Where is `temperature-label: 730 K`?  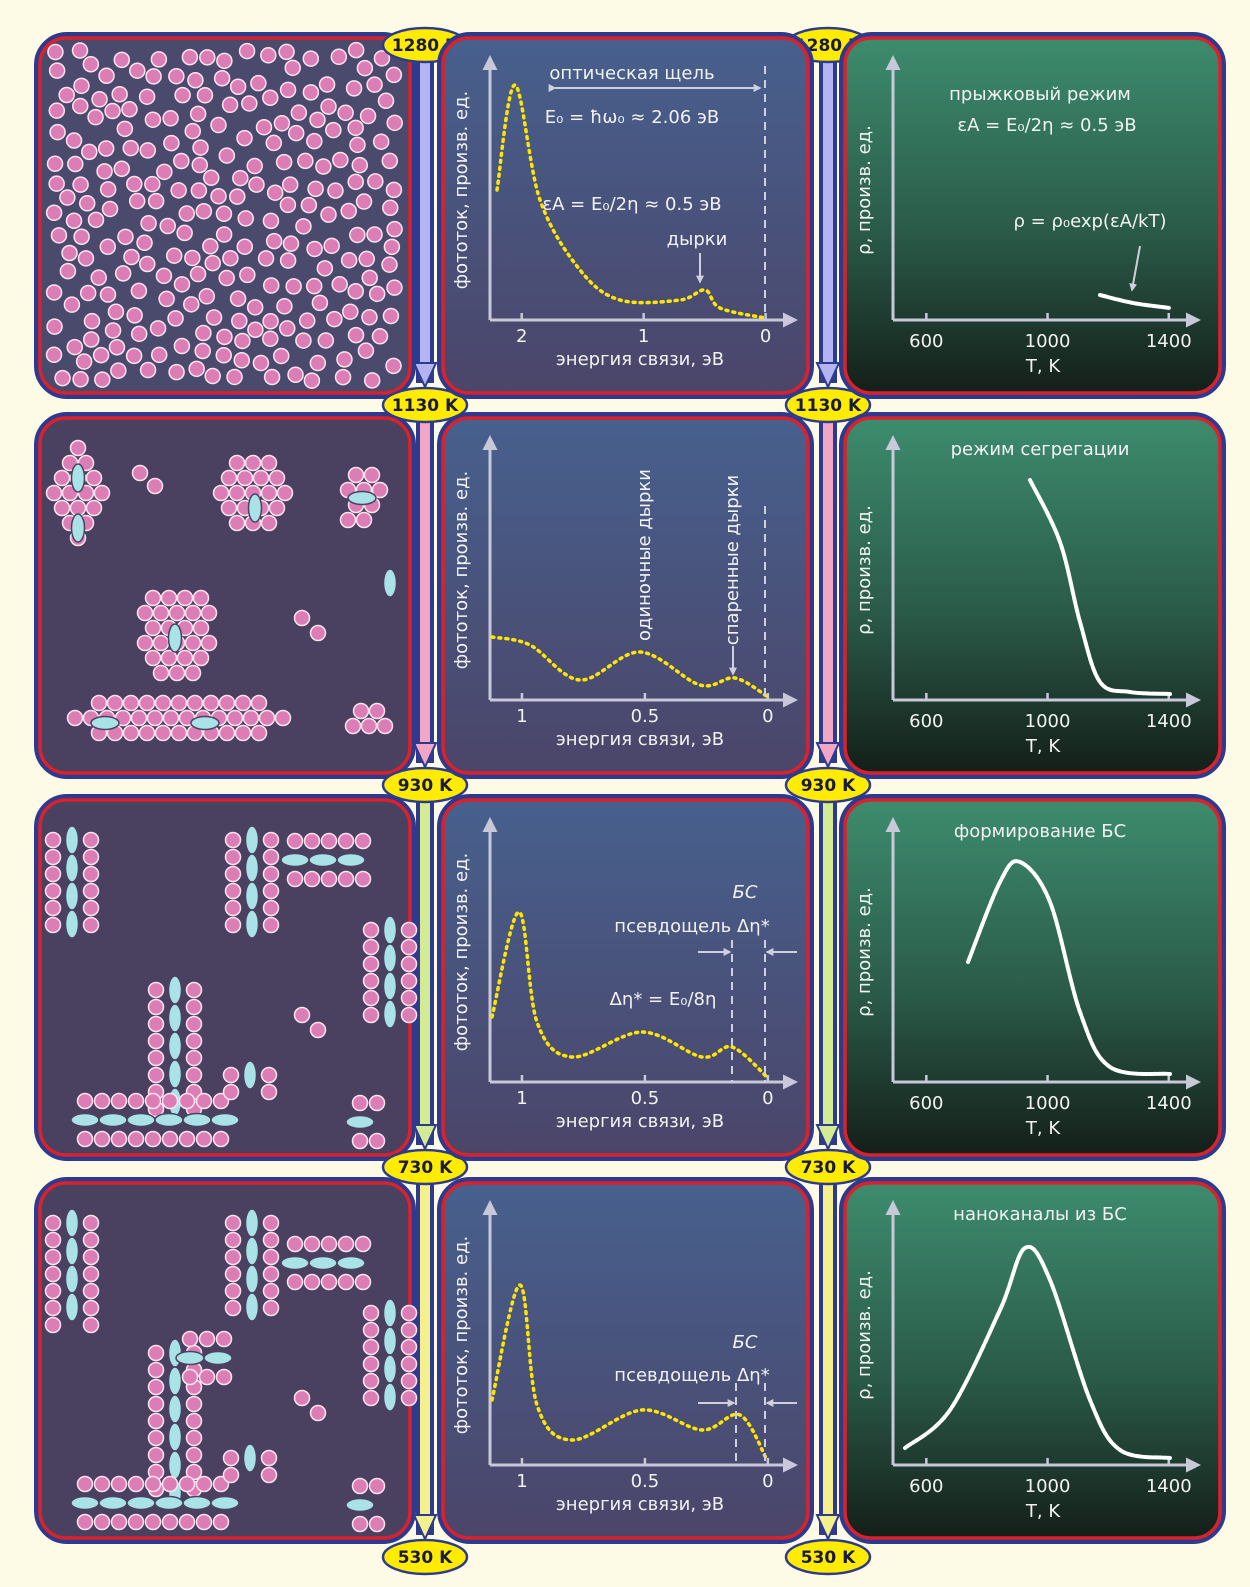 temperature-label: 730 K is located at coordinates (425, 1168).